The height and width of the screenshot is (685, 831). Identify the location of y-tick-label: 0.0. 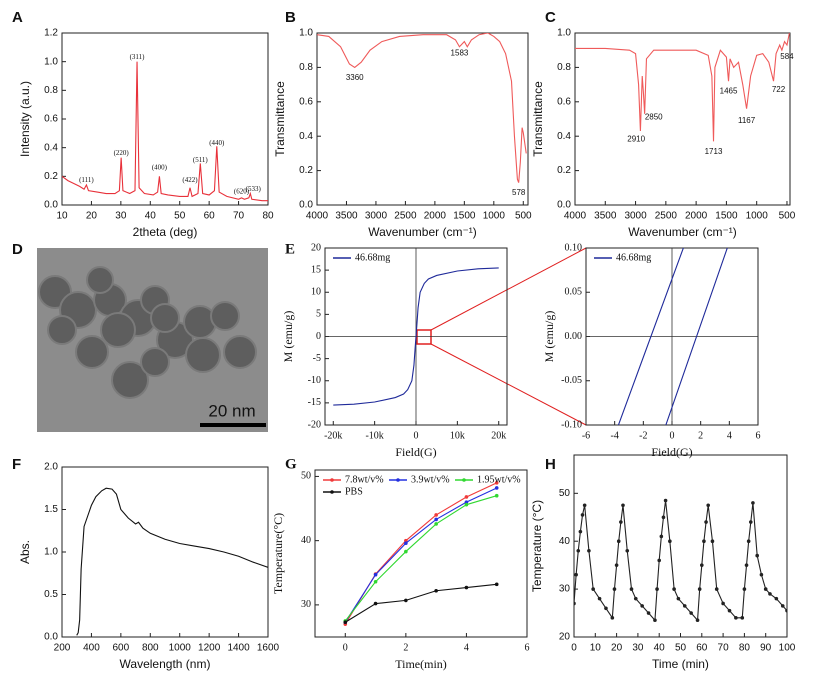
(564, 205).